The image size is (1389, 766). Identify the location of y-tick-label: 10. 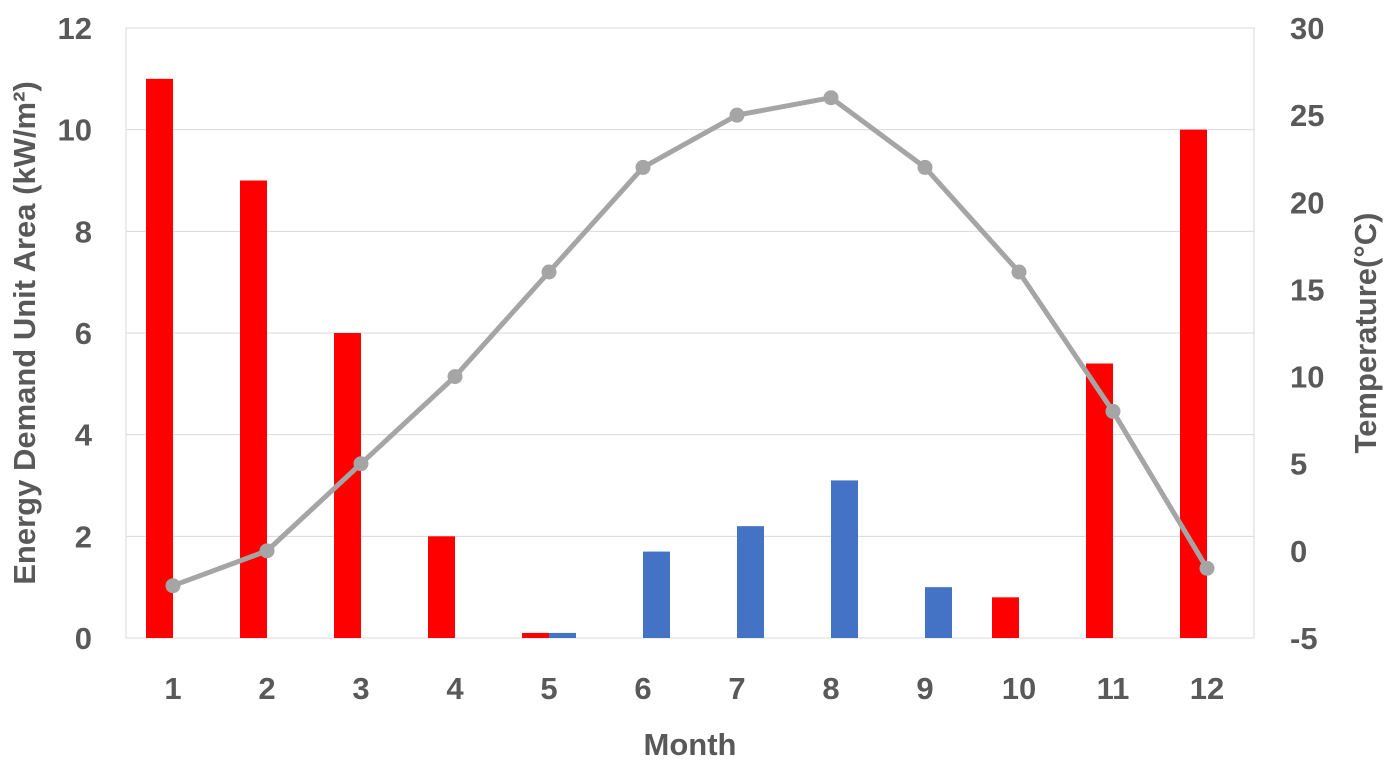
(75, 130).